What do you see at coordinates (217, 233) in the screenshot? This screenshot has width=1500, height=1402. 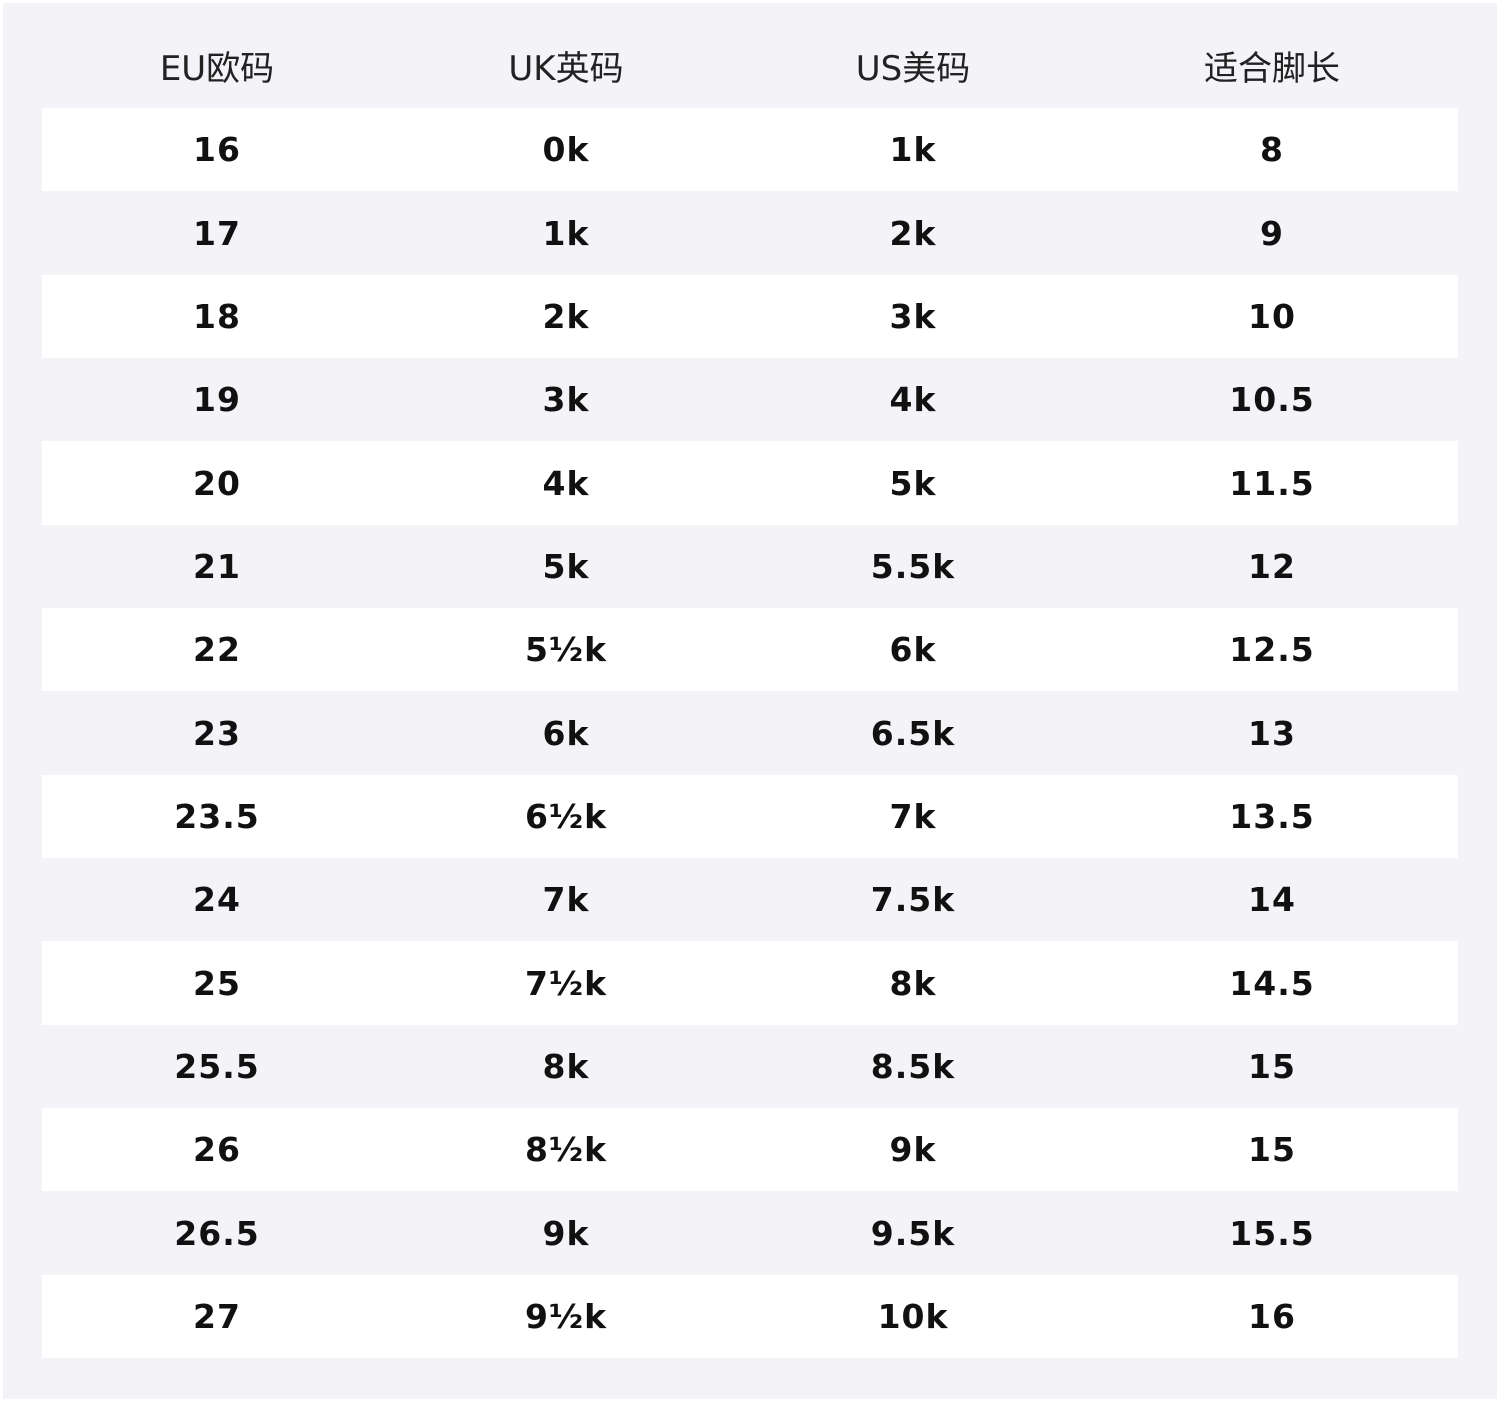 I see `table-cell: 17` at bounding box center [217, 233].